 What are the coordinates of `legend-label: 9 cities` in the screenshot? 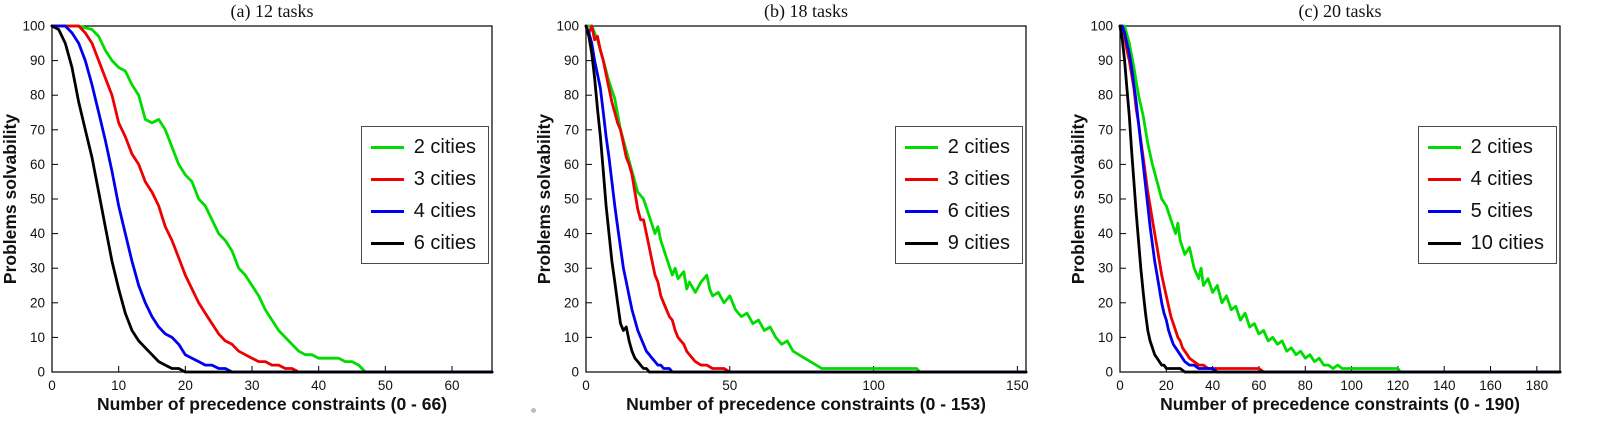 It's located at (978, 243).